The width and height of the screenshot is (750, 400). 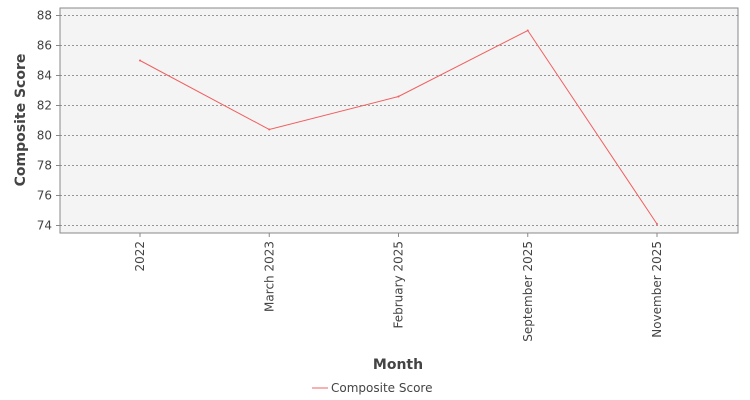 I want to click on x-axis-title: Month, so click(x=398, y=365).